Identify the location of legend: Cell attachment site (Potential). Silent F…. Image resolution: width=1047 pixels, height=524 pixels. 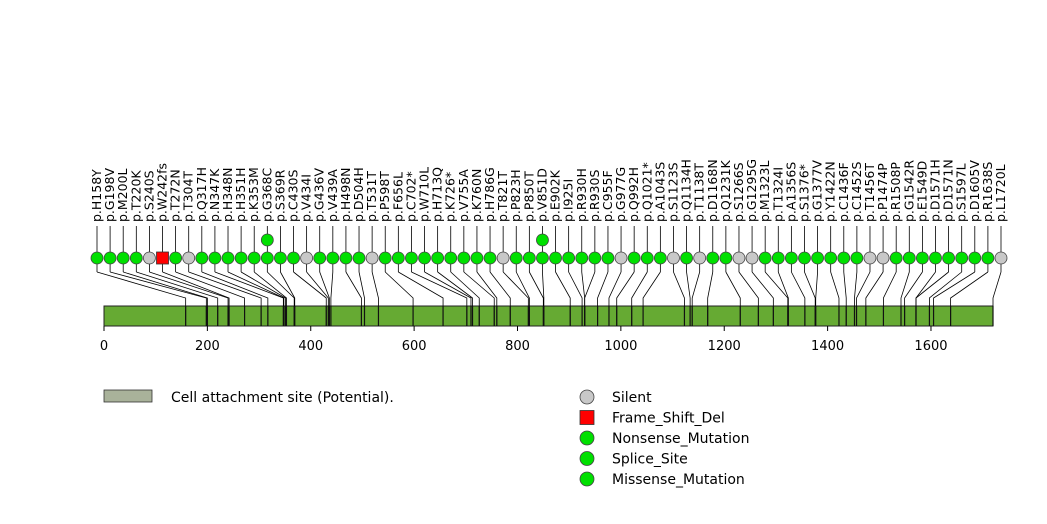
(426, 438).